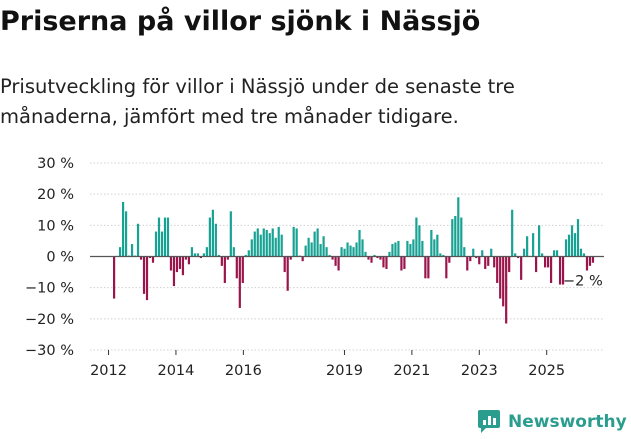  What do you see at coordinates (49, 257) in the screenshot?
I see `y-axis-ticks: 30 % 20 % 10 % 0 % −10 % −20 % −30 %` at bounding box center [49, 257].